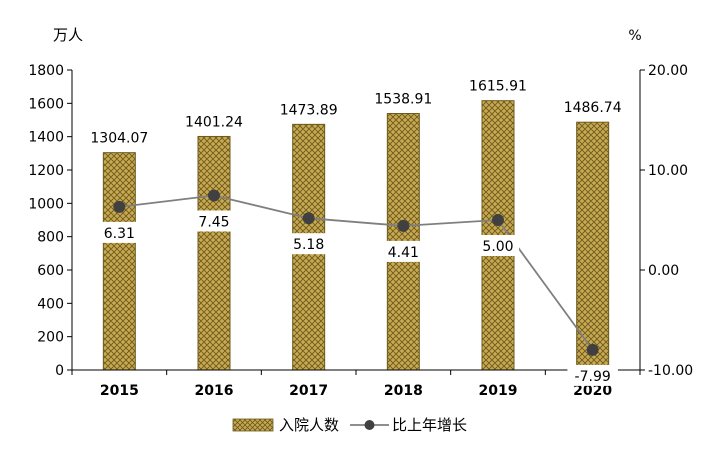 Image resolution: width=707 pixels, height=462 pixels. What do you see at coordinates (668, 71) in the screenshot?
I see `right-tick-label: 20.00` at bounding box center [668, 71].